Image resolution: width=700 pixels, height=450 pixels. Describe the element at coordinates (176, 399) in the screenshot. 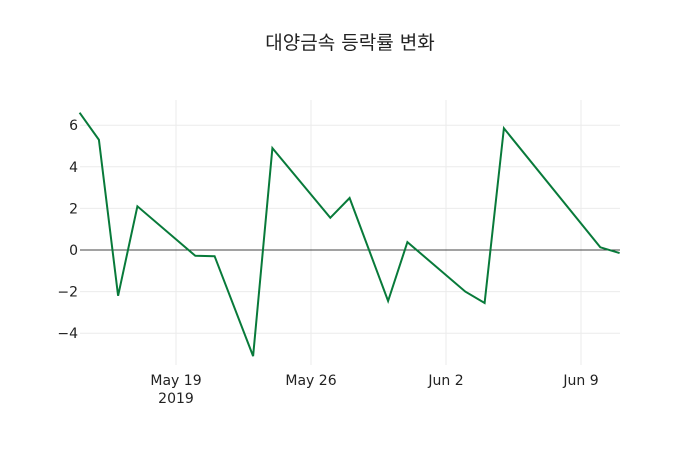

I see `x-tick-sublabel: 2019` at that location.